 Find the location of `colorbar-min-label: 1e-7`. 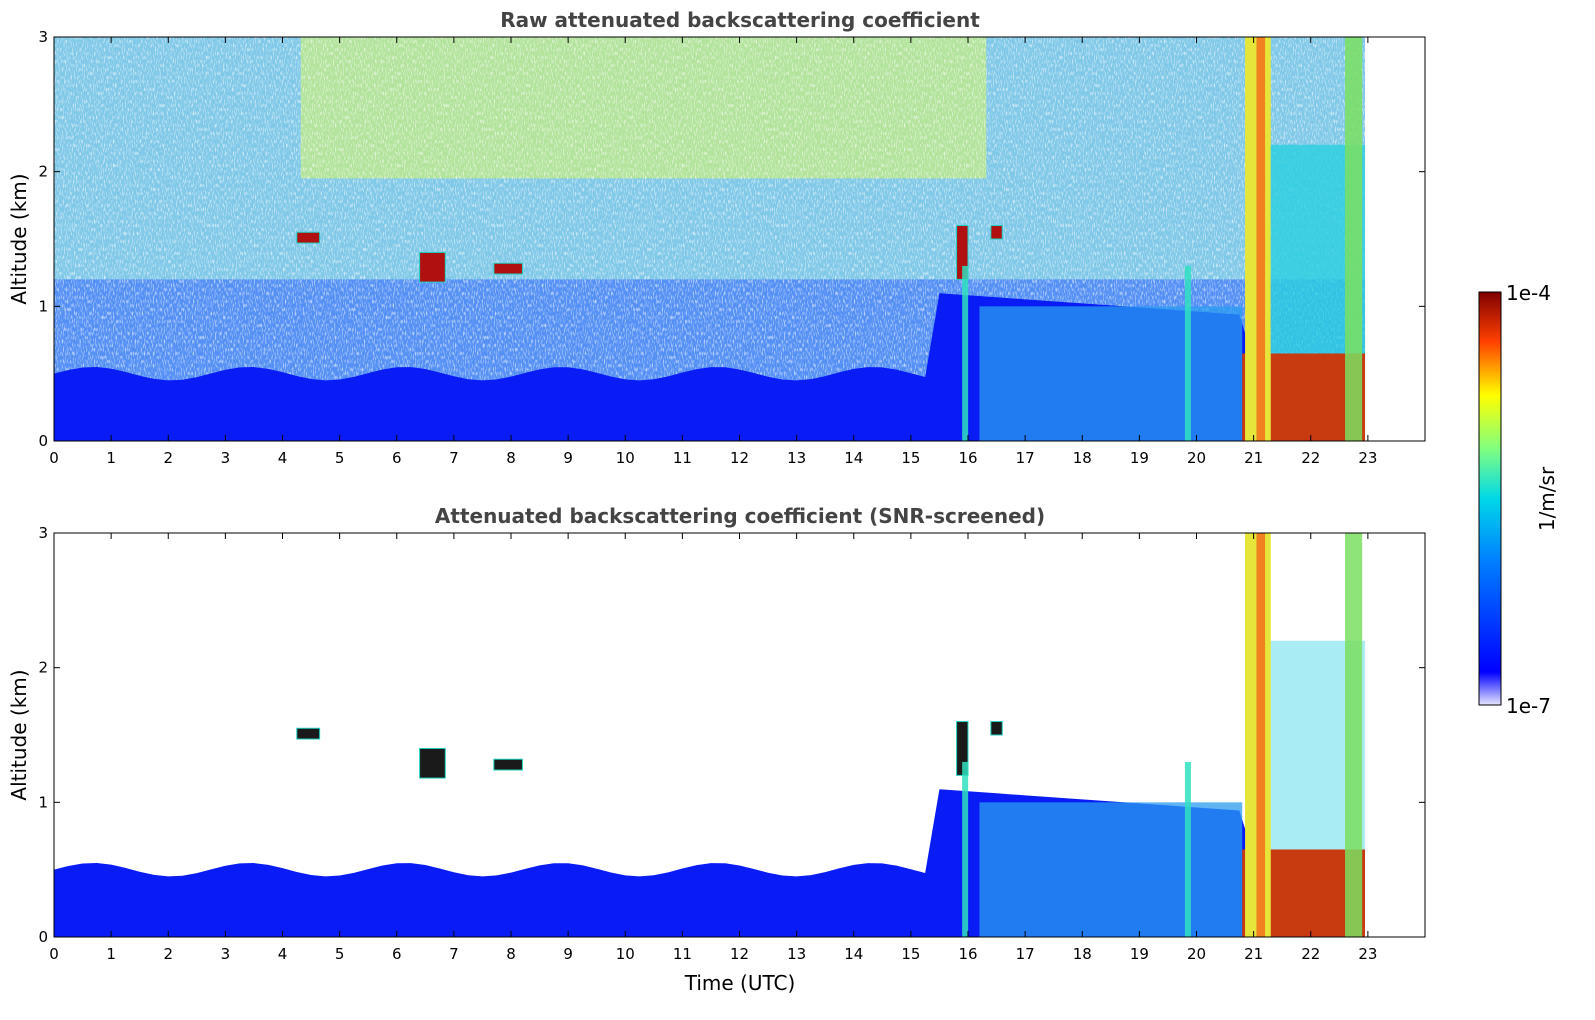

colorbar-min-label: 1e-7 is located at coordinates (1528, 706).